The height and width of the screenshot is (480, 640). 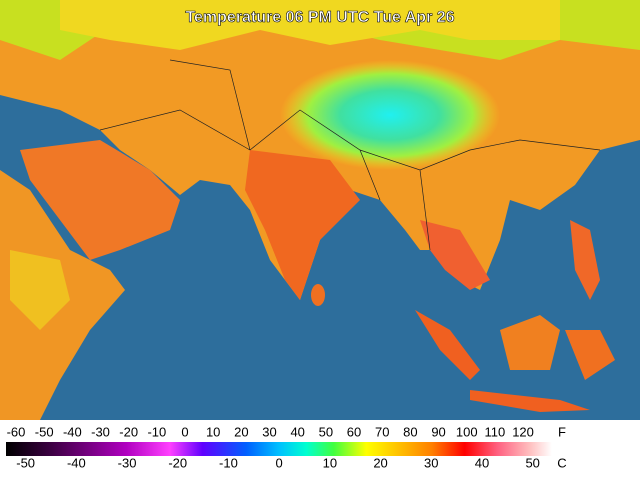 I want to click on fahrenheit-label: 10, so click(x=213, y=431).